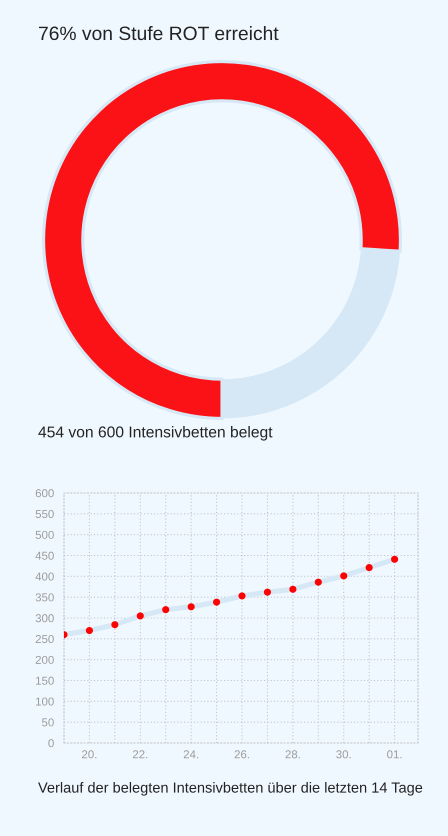 The width and height of the screenshot is (448, 836). What do you see at coordinates (343, 754) in the screenshot?
I see `x-tick-label: 30.` at bounding box center [343, 754].